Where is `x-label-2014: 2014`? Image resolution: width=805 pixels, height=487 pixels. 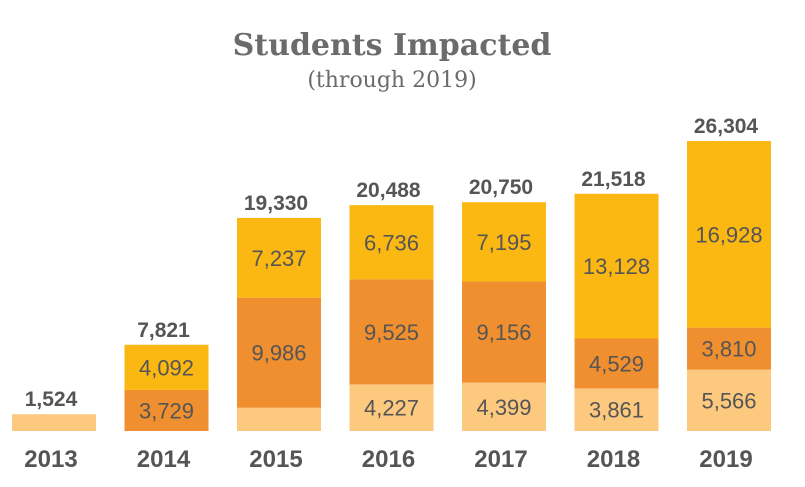
x-label-2014: 2014 is located at coordinates (164, 459).